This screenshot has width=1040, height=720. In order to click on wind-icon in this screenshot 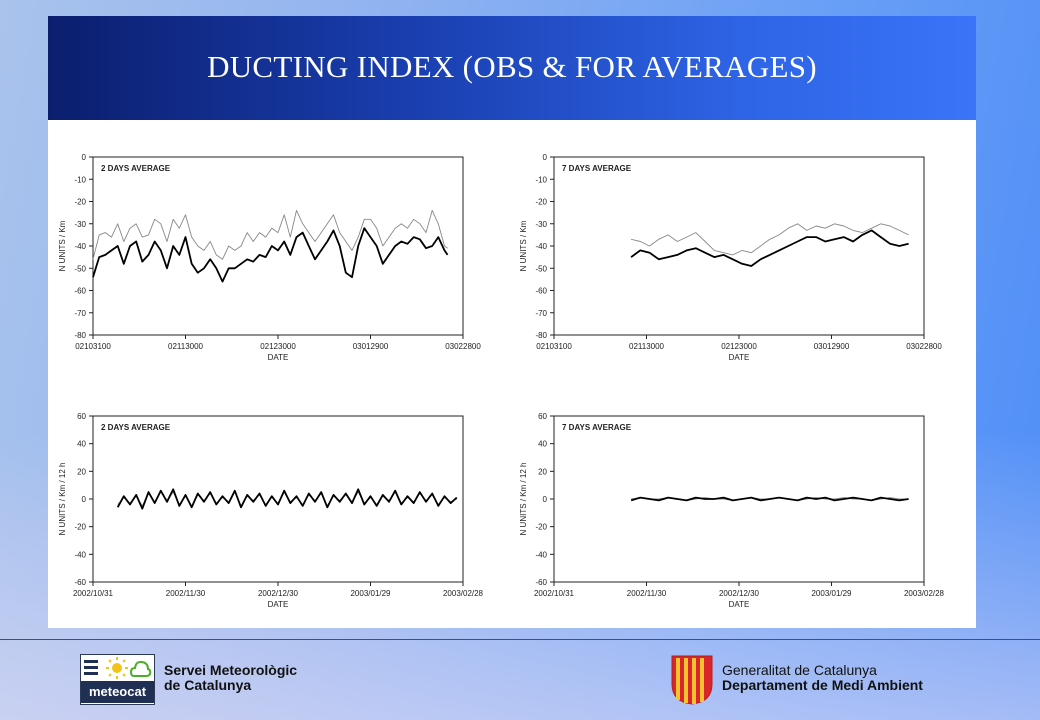, I will do `click(91, 667)`.